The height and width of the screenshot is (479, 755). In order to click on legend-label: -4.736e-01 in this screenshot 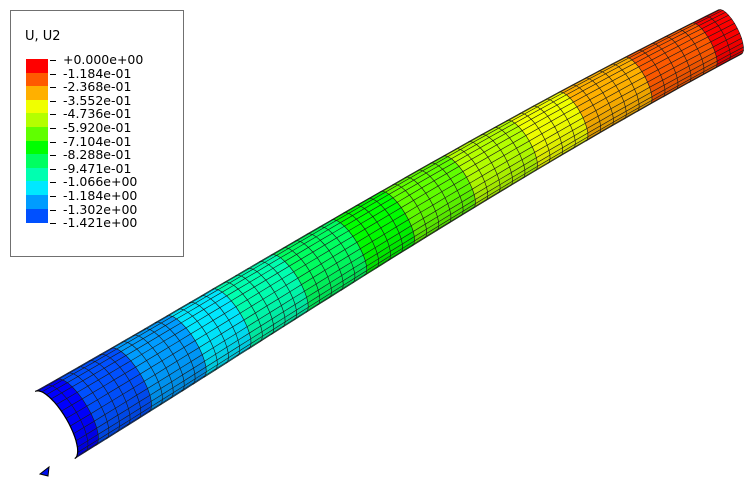, I will do `click(97, 114)`.